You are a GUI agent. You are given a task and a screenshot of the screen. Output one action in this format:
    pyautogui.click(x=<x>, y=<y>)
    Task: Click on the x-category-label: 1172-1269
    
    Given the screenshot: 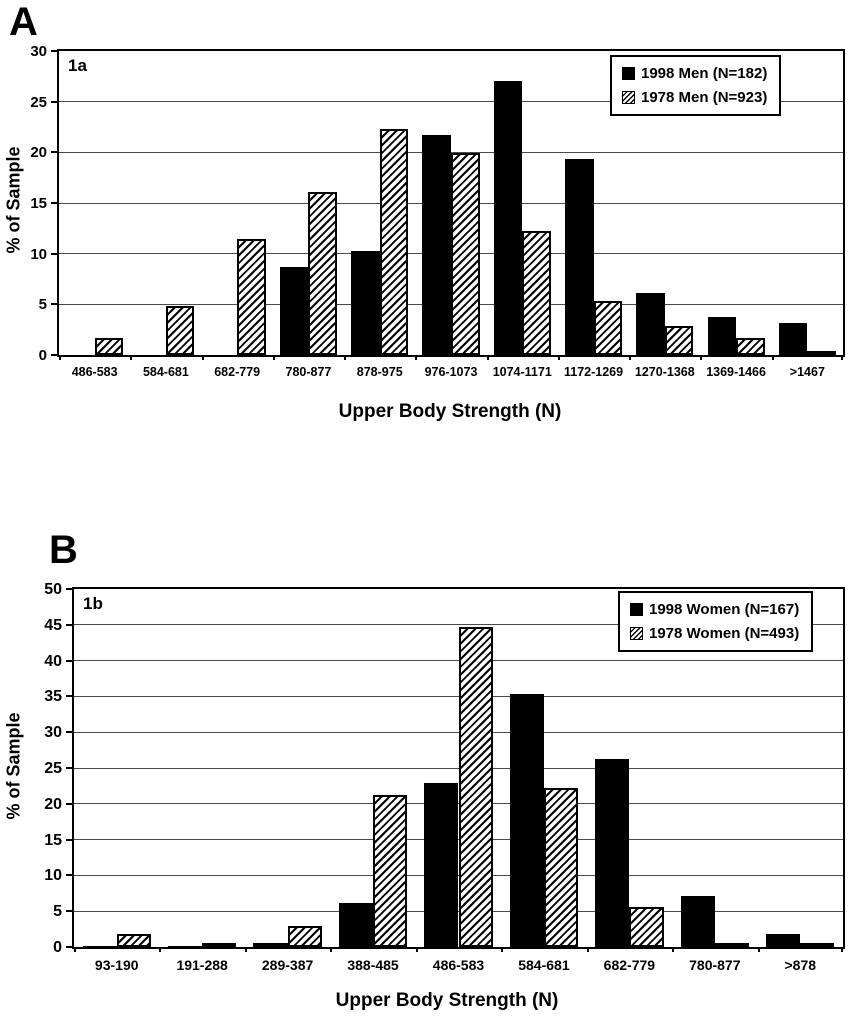 What is the action you would take?
    pyautogui.click(x=593, y=372)
    